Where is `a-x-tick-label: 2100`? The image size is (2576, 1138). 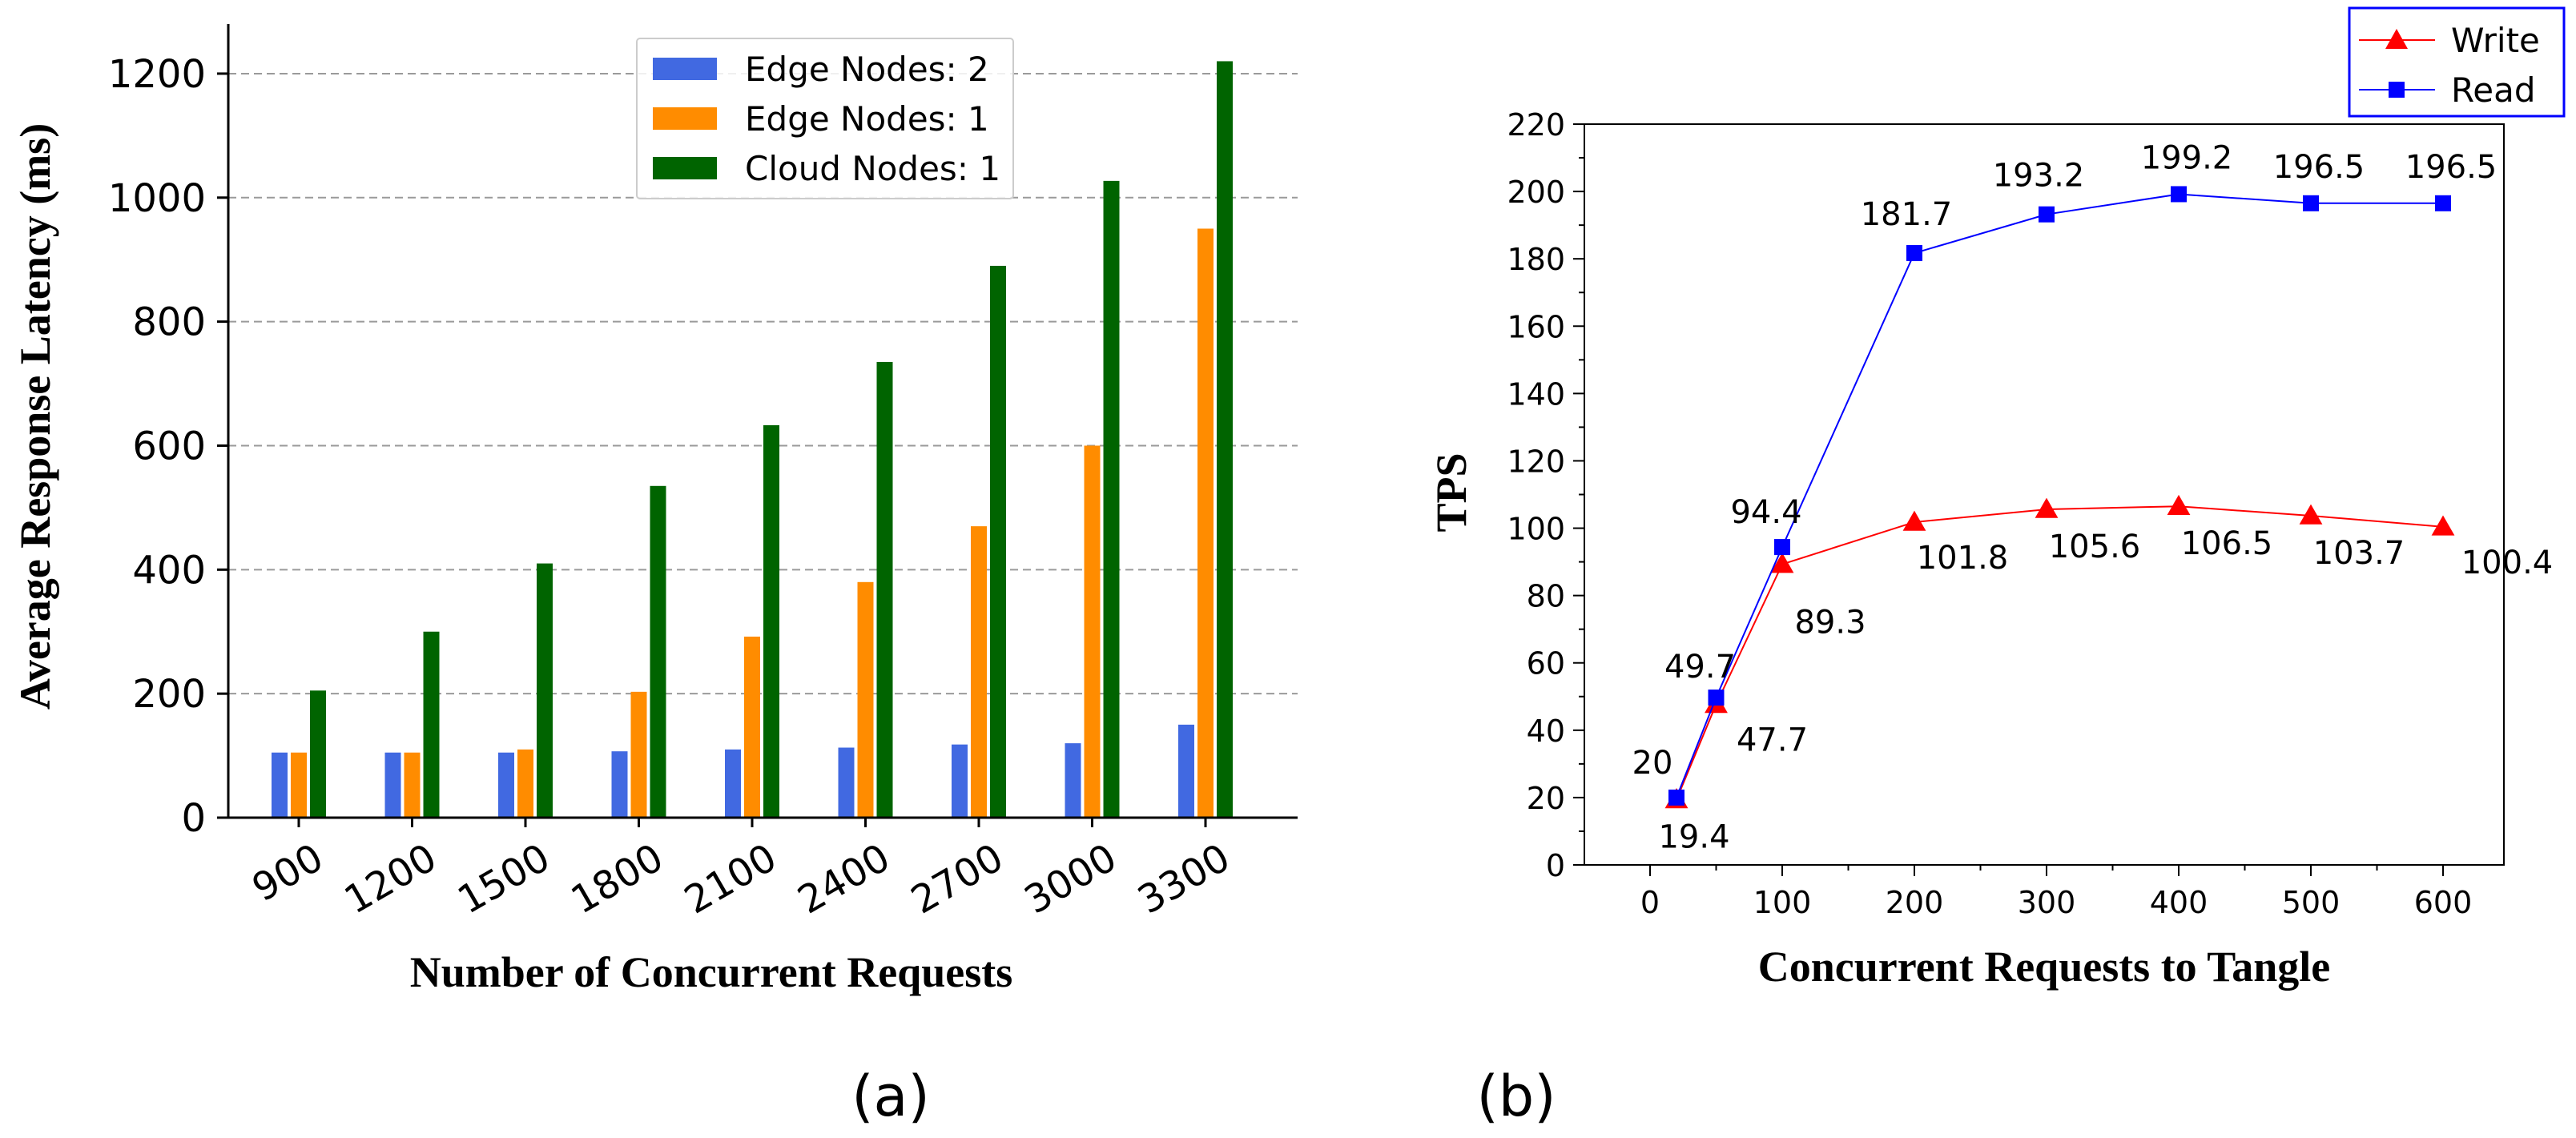
a-x-tick-label: 2100 is located at coordinates (731, 879).